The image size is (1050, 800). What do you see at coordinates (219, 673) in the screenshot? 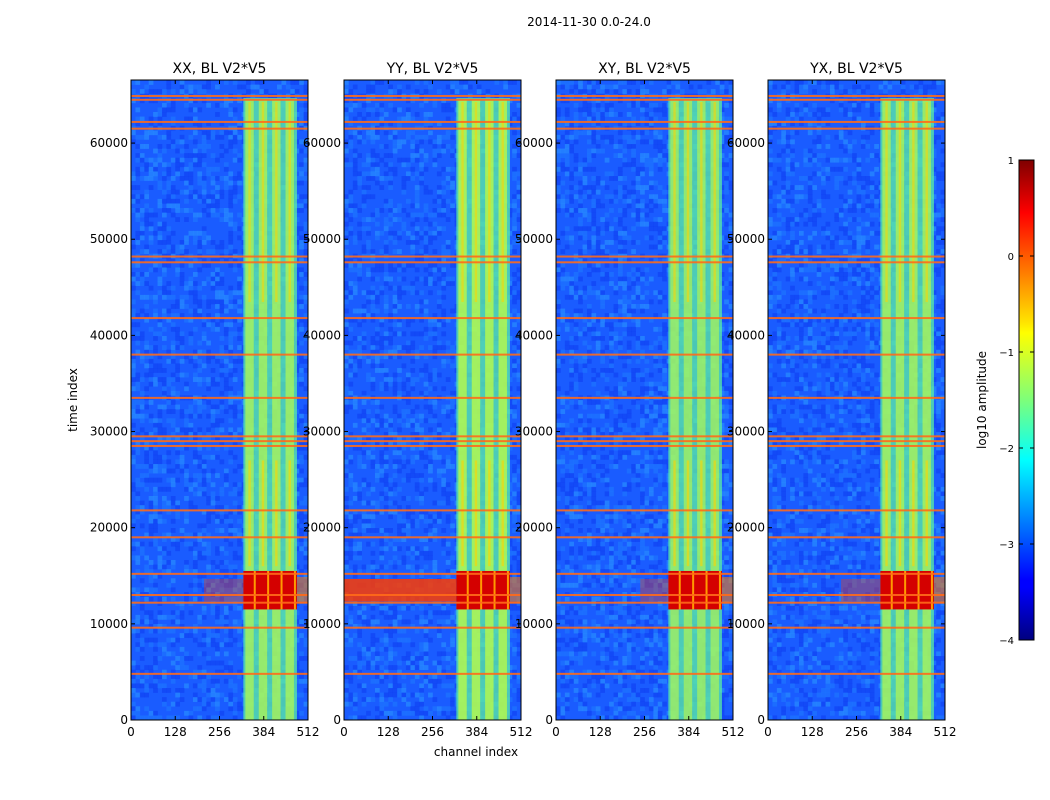
I see `rfi-line` at bounding box center [219, 673].